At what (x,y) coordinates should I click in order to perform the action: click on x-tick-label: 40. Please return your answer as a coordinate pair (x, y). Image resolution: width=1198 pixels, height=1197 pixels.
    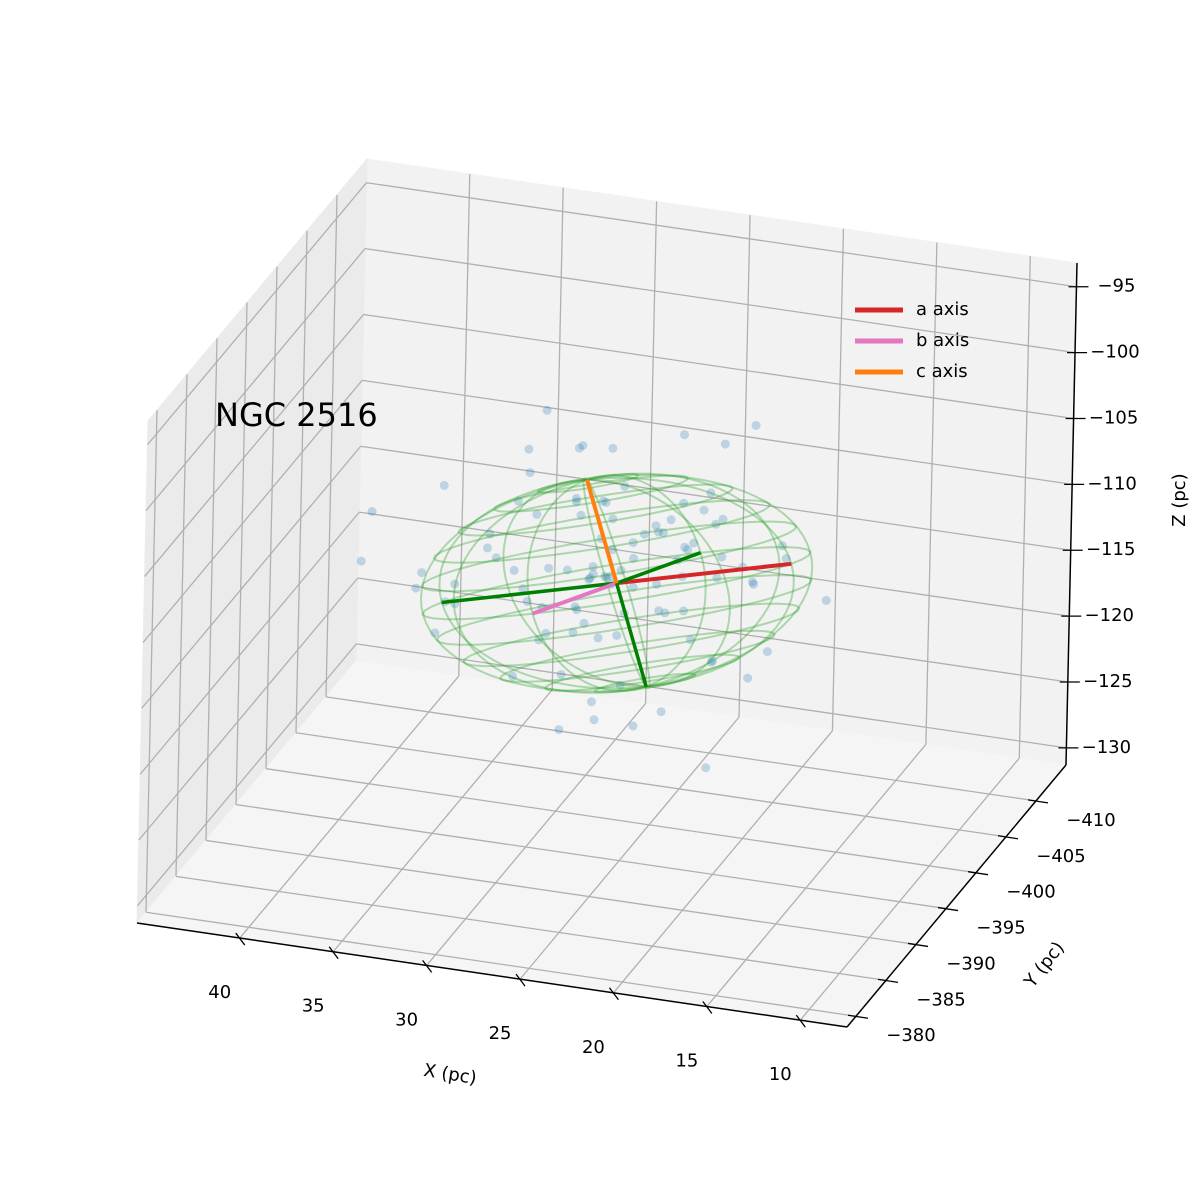
    Looking at the image, I should click on (219, 992).